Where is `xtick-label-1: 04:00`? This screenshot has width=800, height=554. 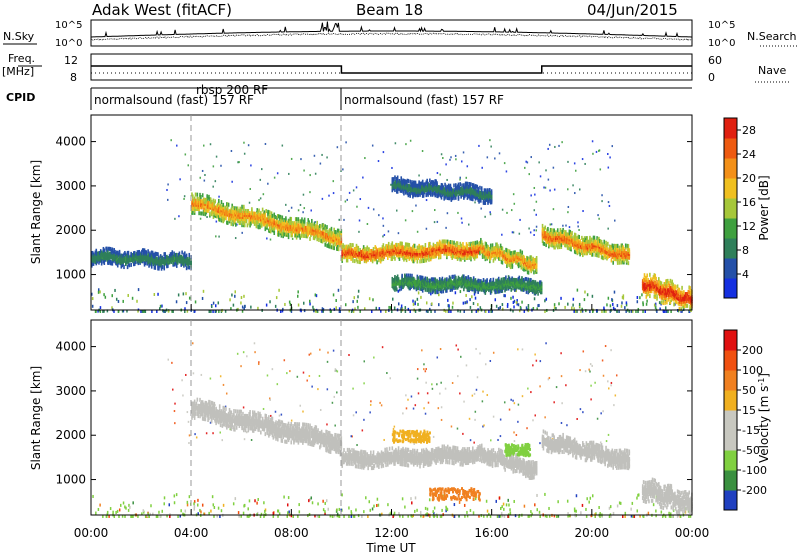 xtick-label-1: 04:00 is located at coordinates (191, 533).